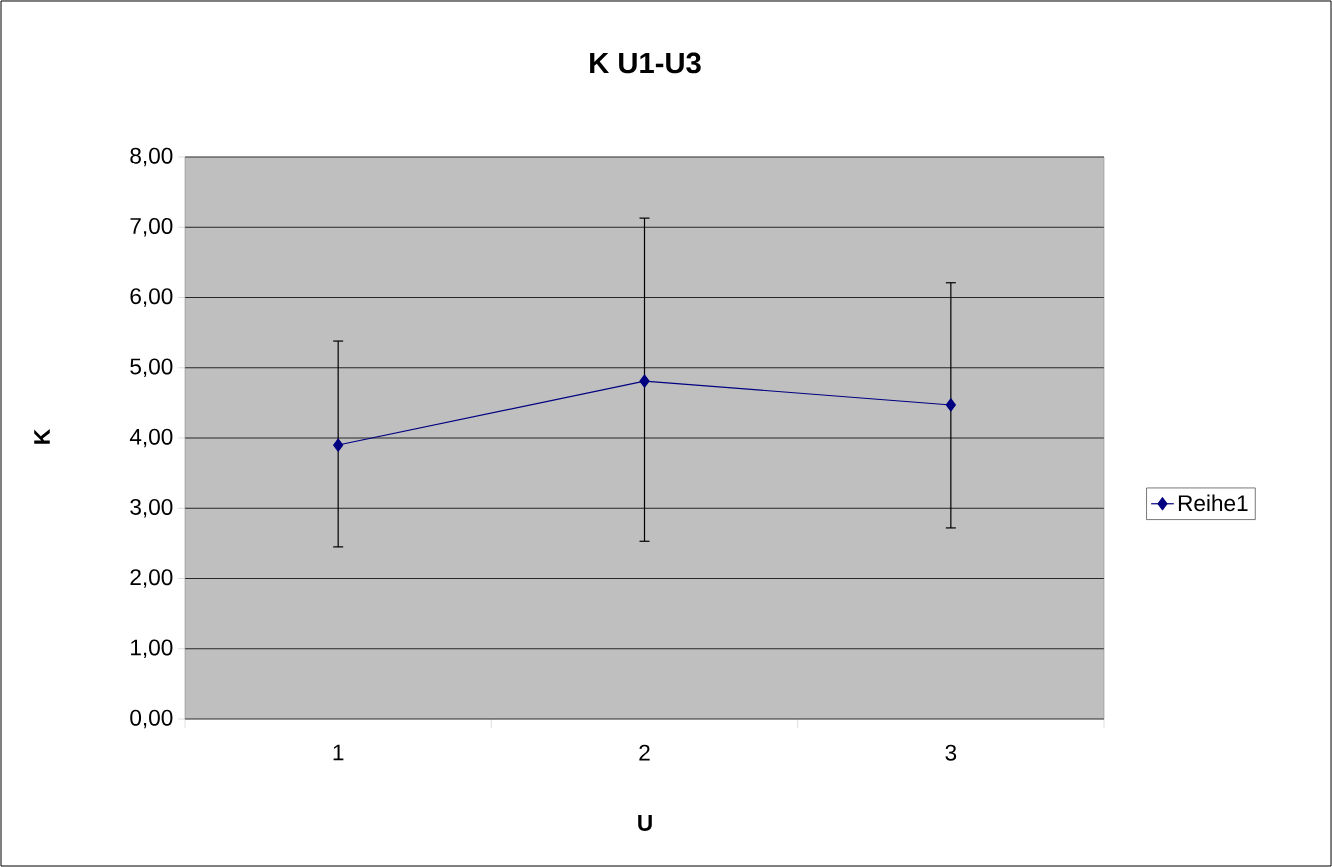 The image size is (1332, 867). Describe the element at coordinates (151, 578) in the screenshot. I see `y-tick-label: 2,00` at that location.